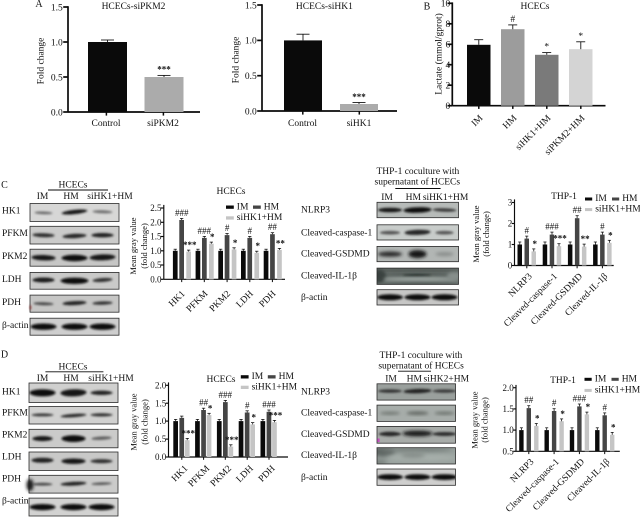  I want to click on svg-text: Cleaved-GSDMD, so click(335, 435).